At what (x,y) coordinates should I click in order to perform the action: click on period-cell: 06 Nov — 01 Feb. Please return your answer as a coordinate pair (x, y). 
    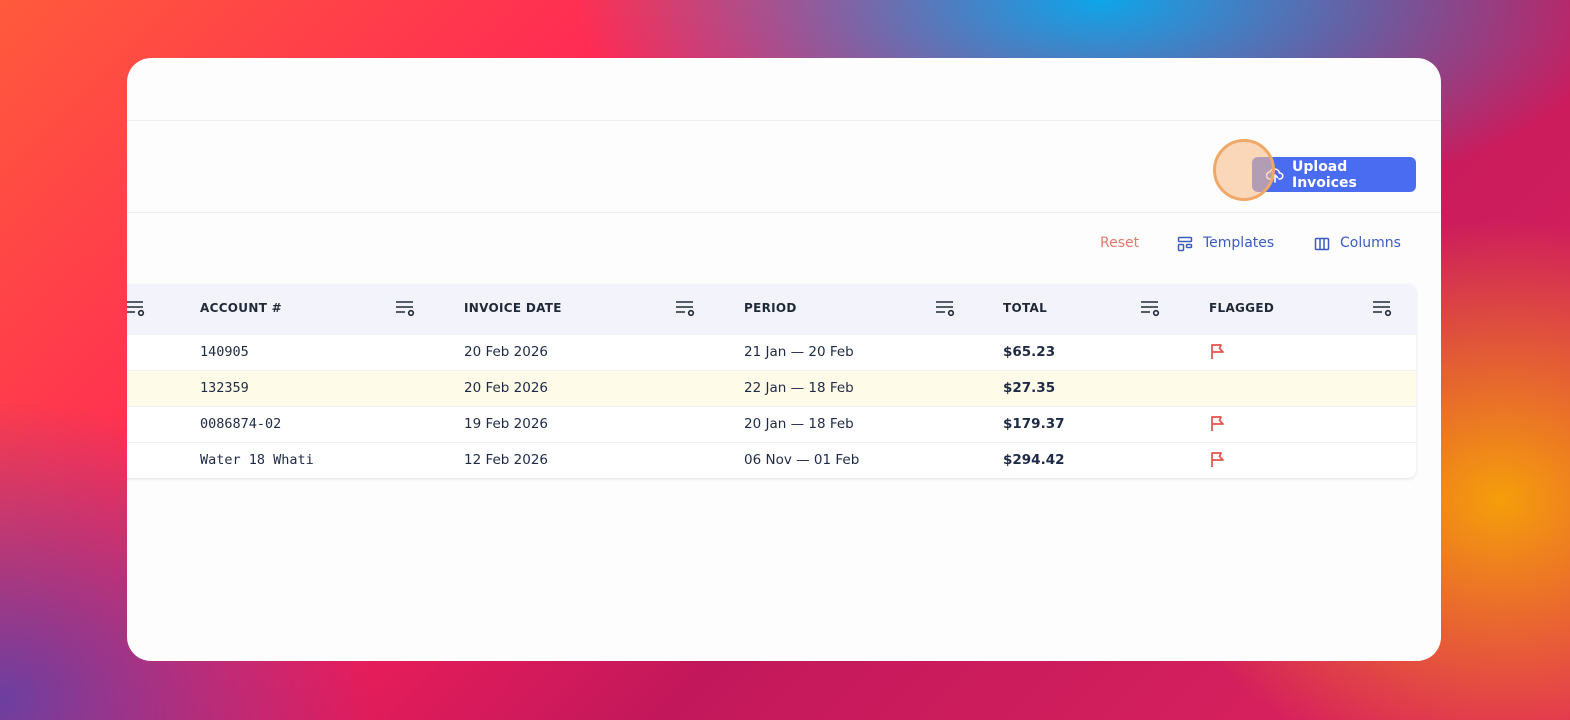
    Looking at the image, I should click on (802, 460).